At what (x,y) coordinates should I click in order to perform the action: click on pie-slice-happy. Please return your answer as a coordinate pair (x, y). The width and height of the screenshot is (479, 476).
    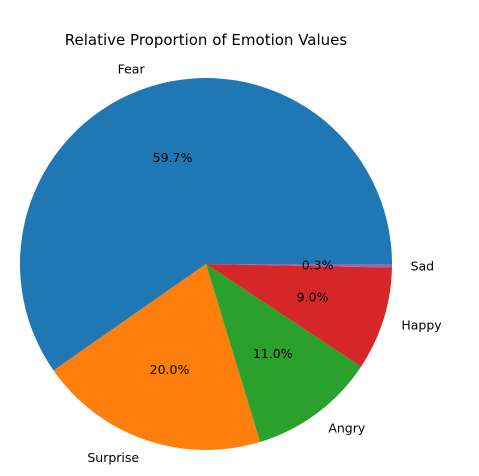
    Looking at the image, I should click on (299, 315).